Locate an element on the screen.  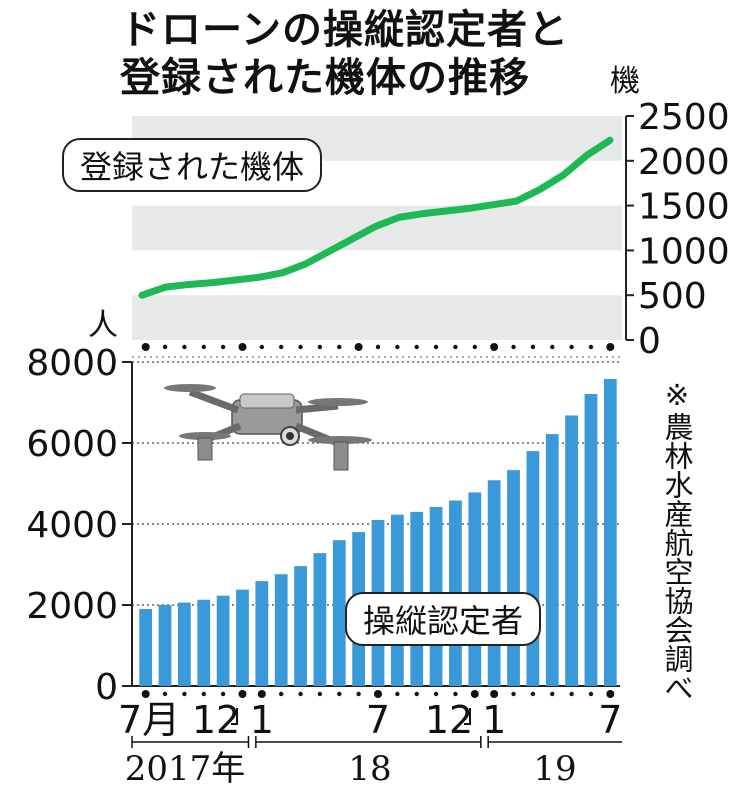
bar-y-tick-label: 6000 is located at coordinates (72, 444).